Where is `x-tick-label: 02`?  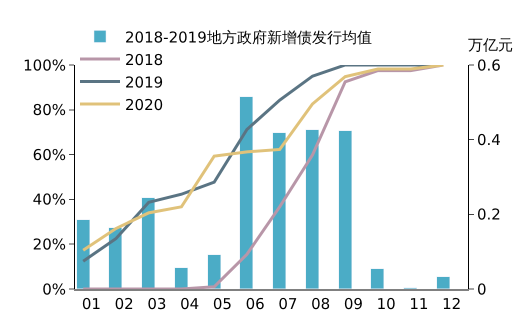 x-tick-label: 02 is located at coordinates (124, 304).